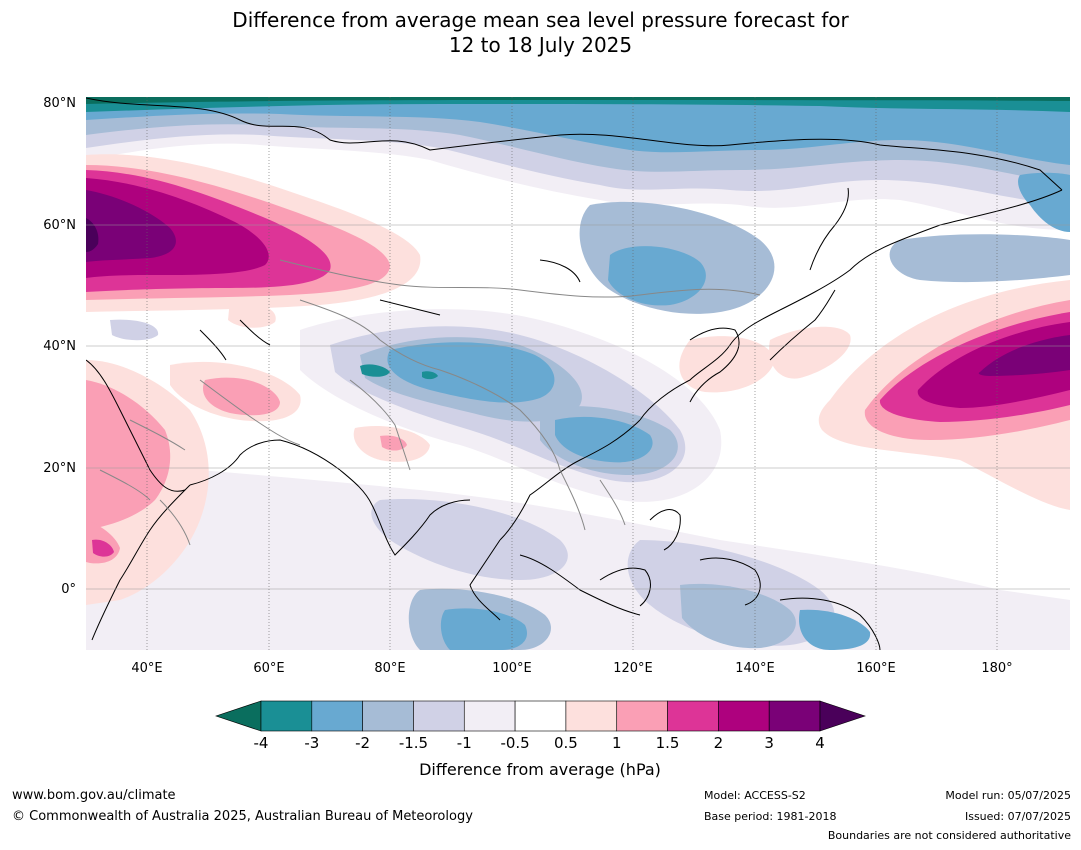 This screenshot has width=1081, height=850. I want to click on colorbar-title: Difference from average (hPa), so click(540, 769).